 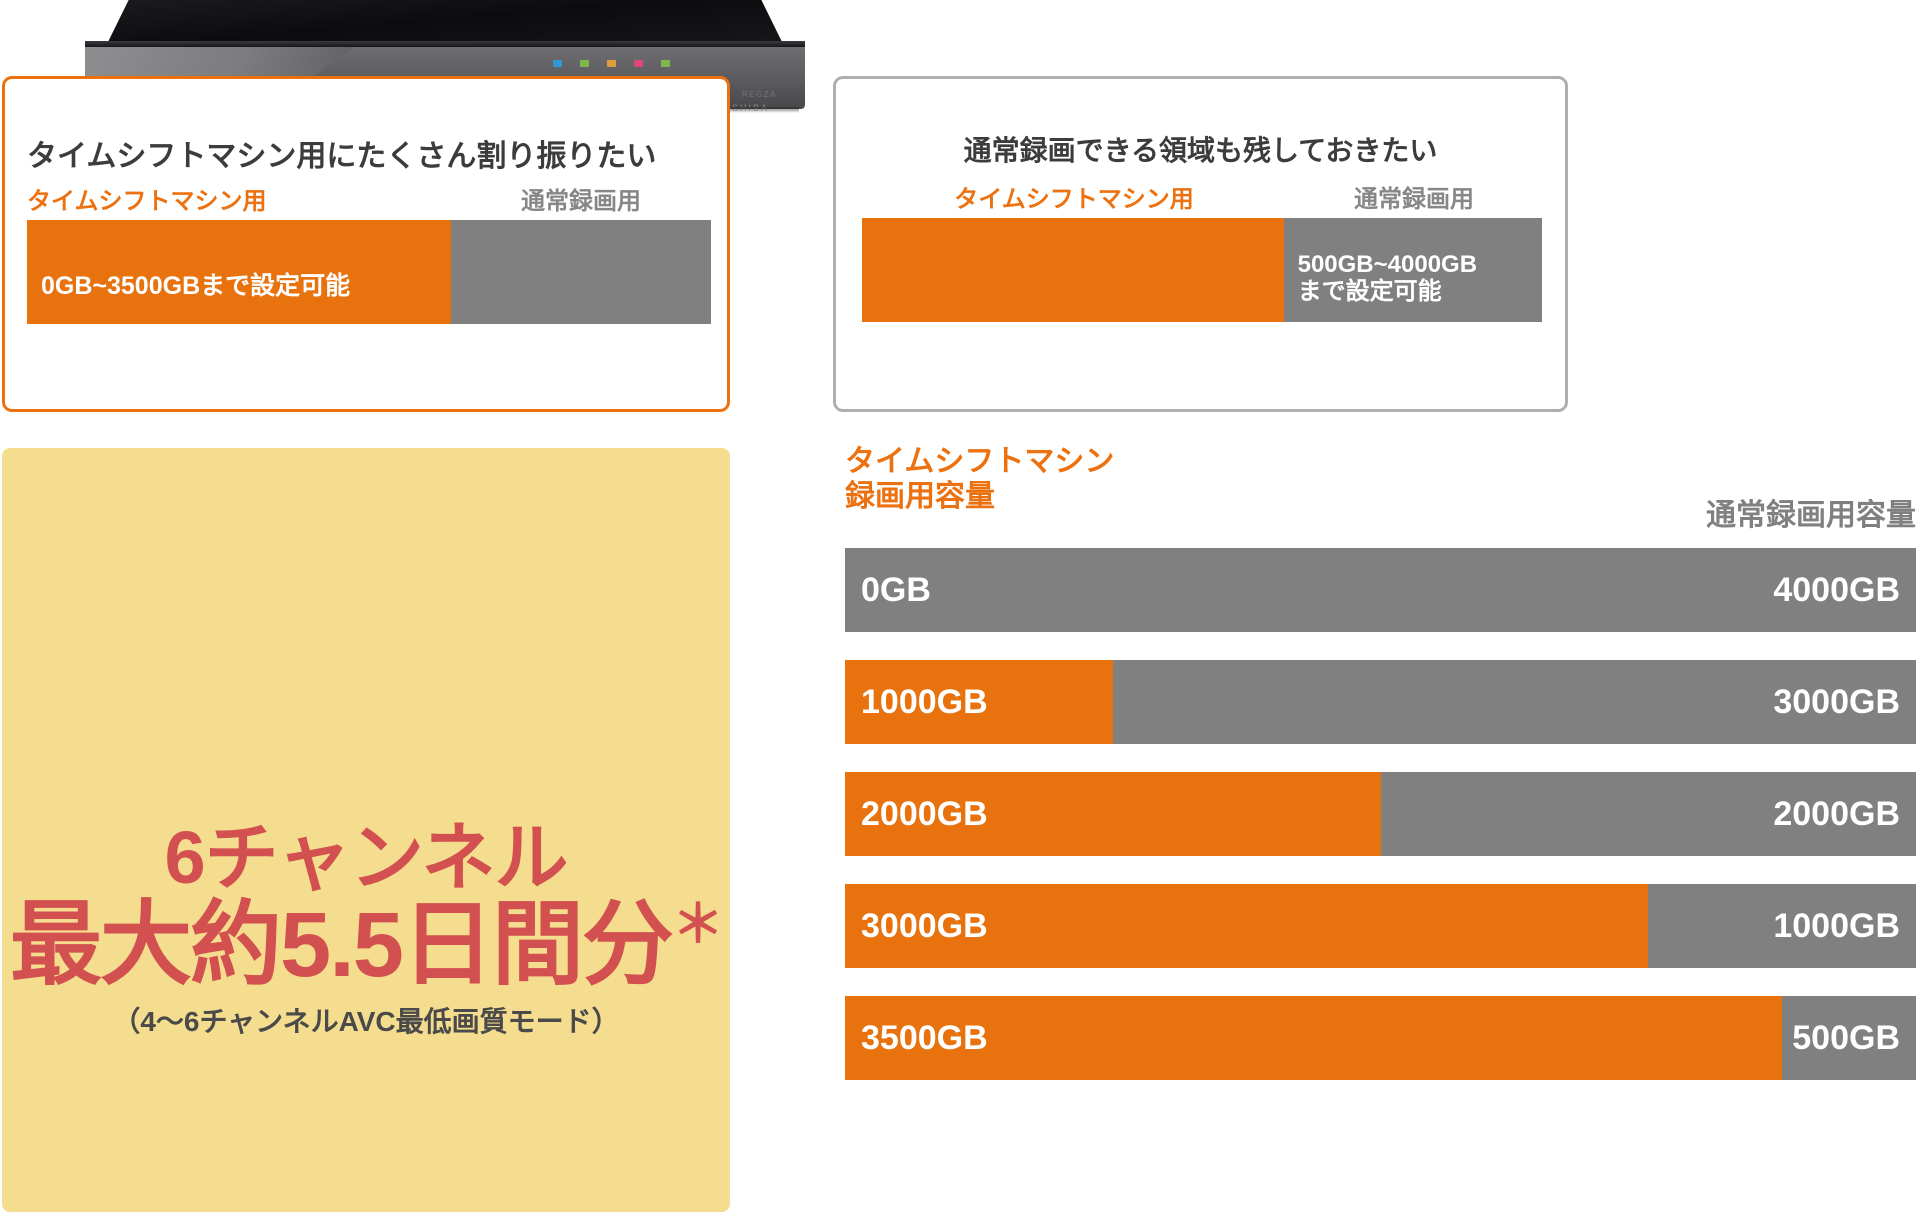 I want to click on chart-row-normal-segment: 500GB, so click(x=1849, y=1038).